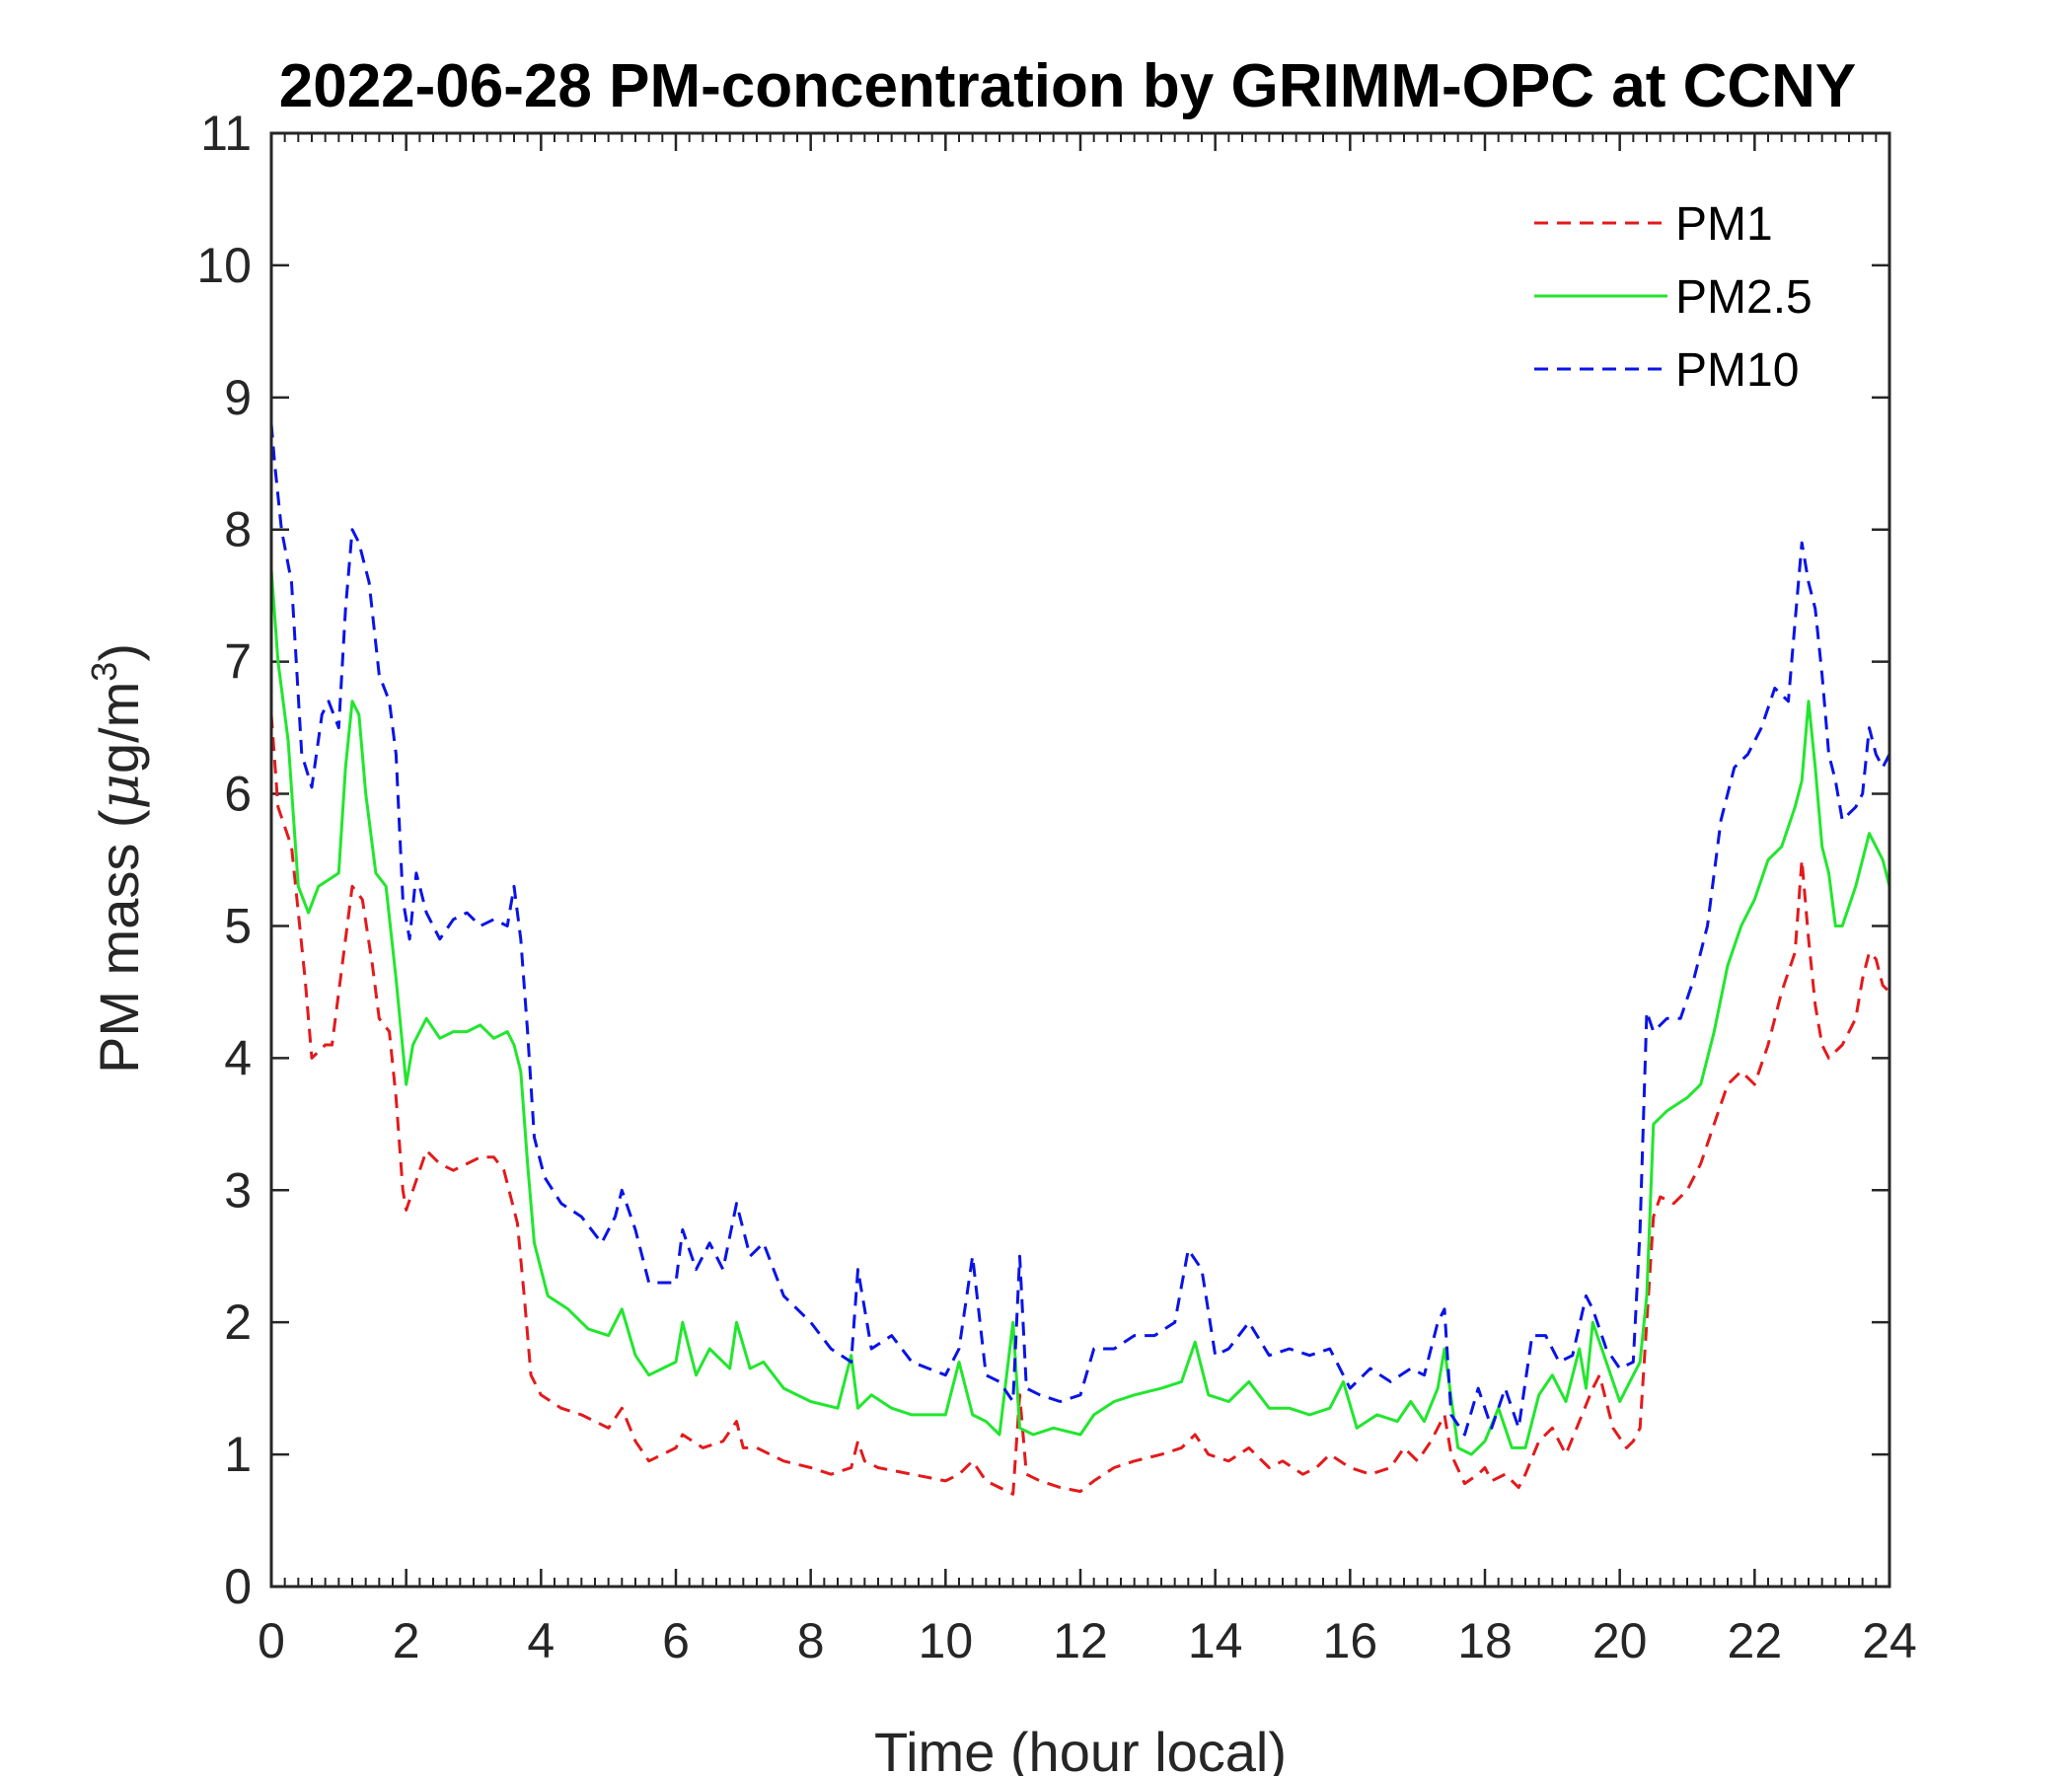  Describe the element at coordinates (676, 1640) in the screenshot. I see `x-tick-label: 6` at that location.